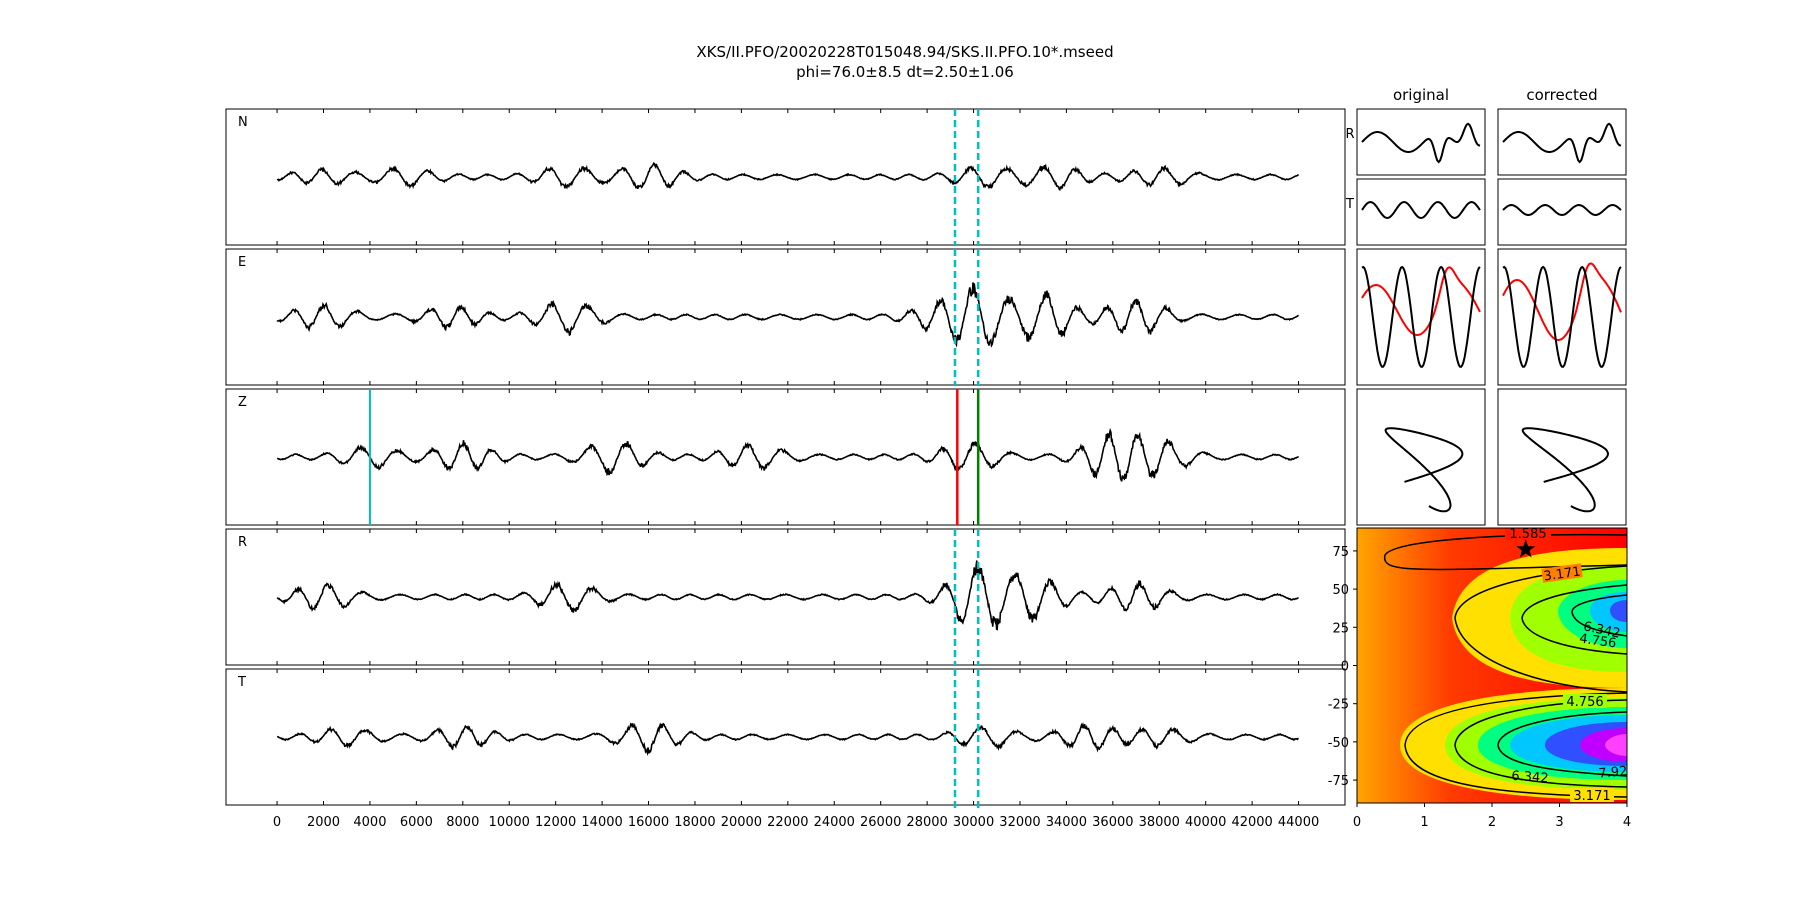 The width and height of the screenshot is (1800, 904). What do you see at coordinates (242, 262) in the screenshot?
I see `panel-label-e: E` at bounding box center [242, 262].